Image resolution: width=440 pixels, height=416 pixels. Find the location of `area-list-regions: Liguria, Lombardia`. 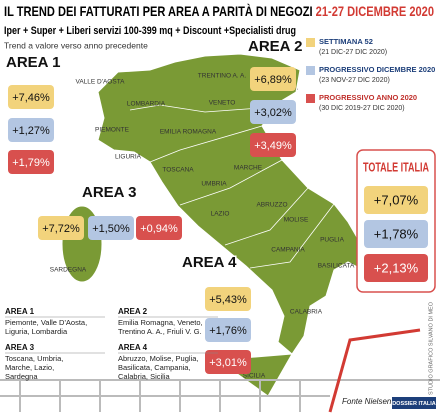

area-list-regions: Liguria, Lombardia is located at coordinates (36, 331).